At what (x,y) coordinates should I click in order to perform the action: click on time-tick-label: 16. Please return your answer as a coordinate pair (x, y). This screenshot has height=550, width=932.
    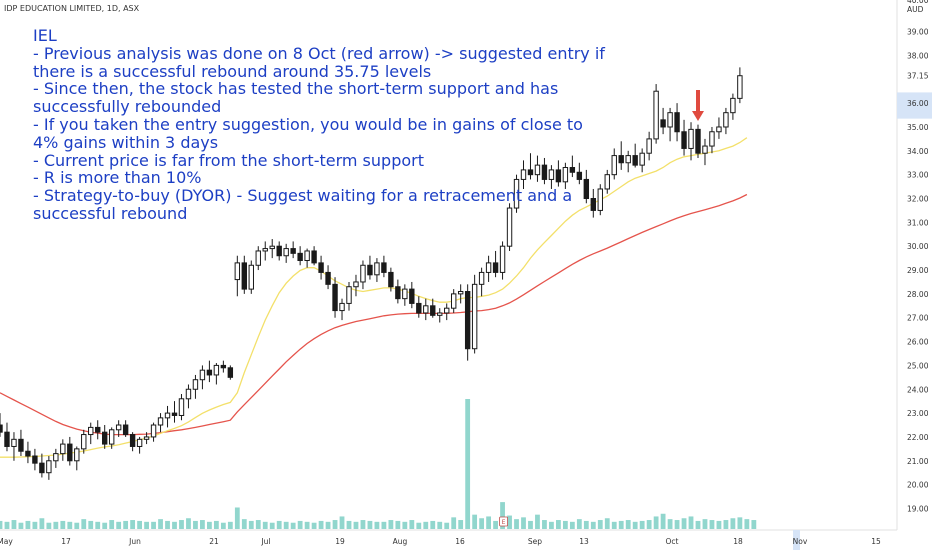
    Looking at the image, I should click on (460, 541).